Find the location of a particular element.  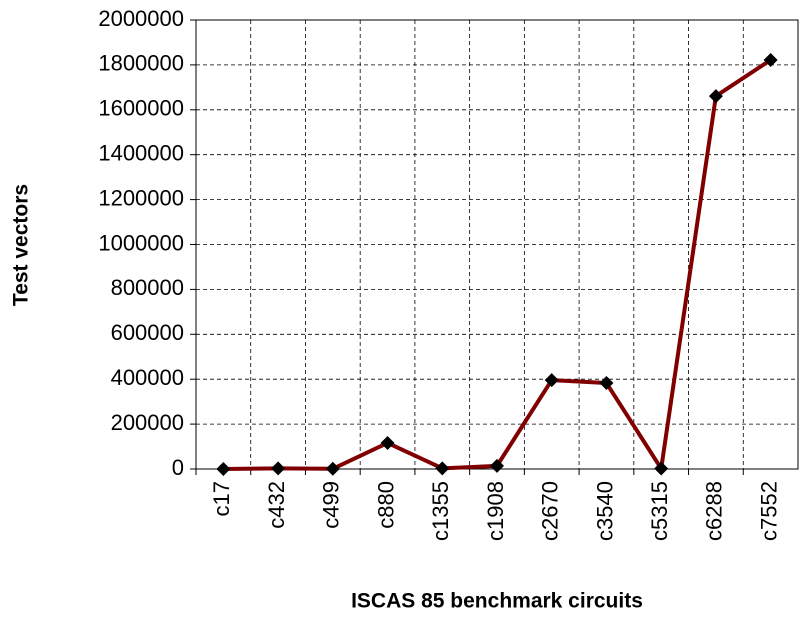

x-axis-title: ISCAS 85 benchmark circuits is located at coordinates (497, 601).